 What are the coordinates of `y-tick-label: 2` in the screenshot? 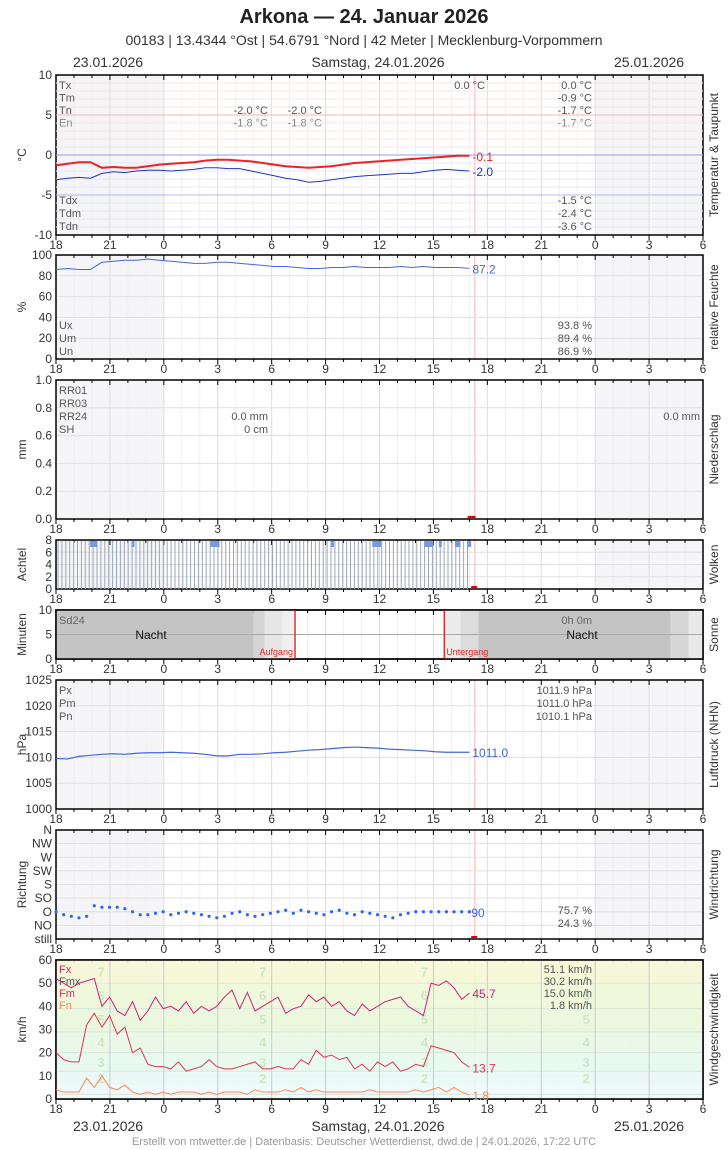 It's located at (48, 577).